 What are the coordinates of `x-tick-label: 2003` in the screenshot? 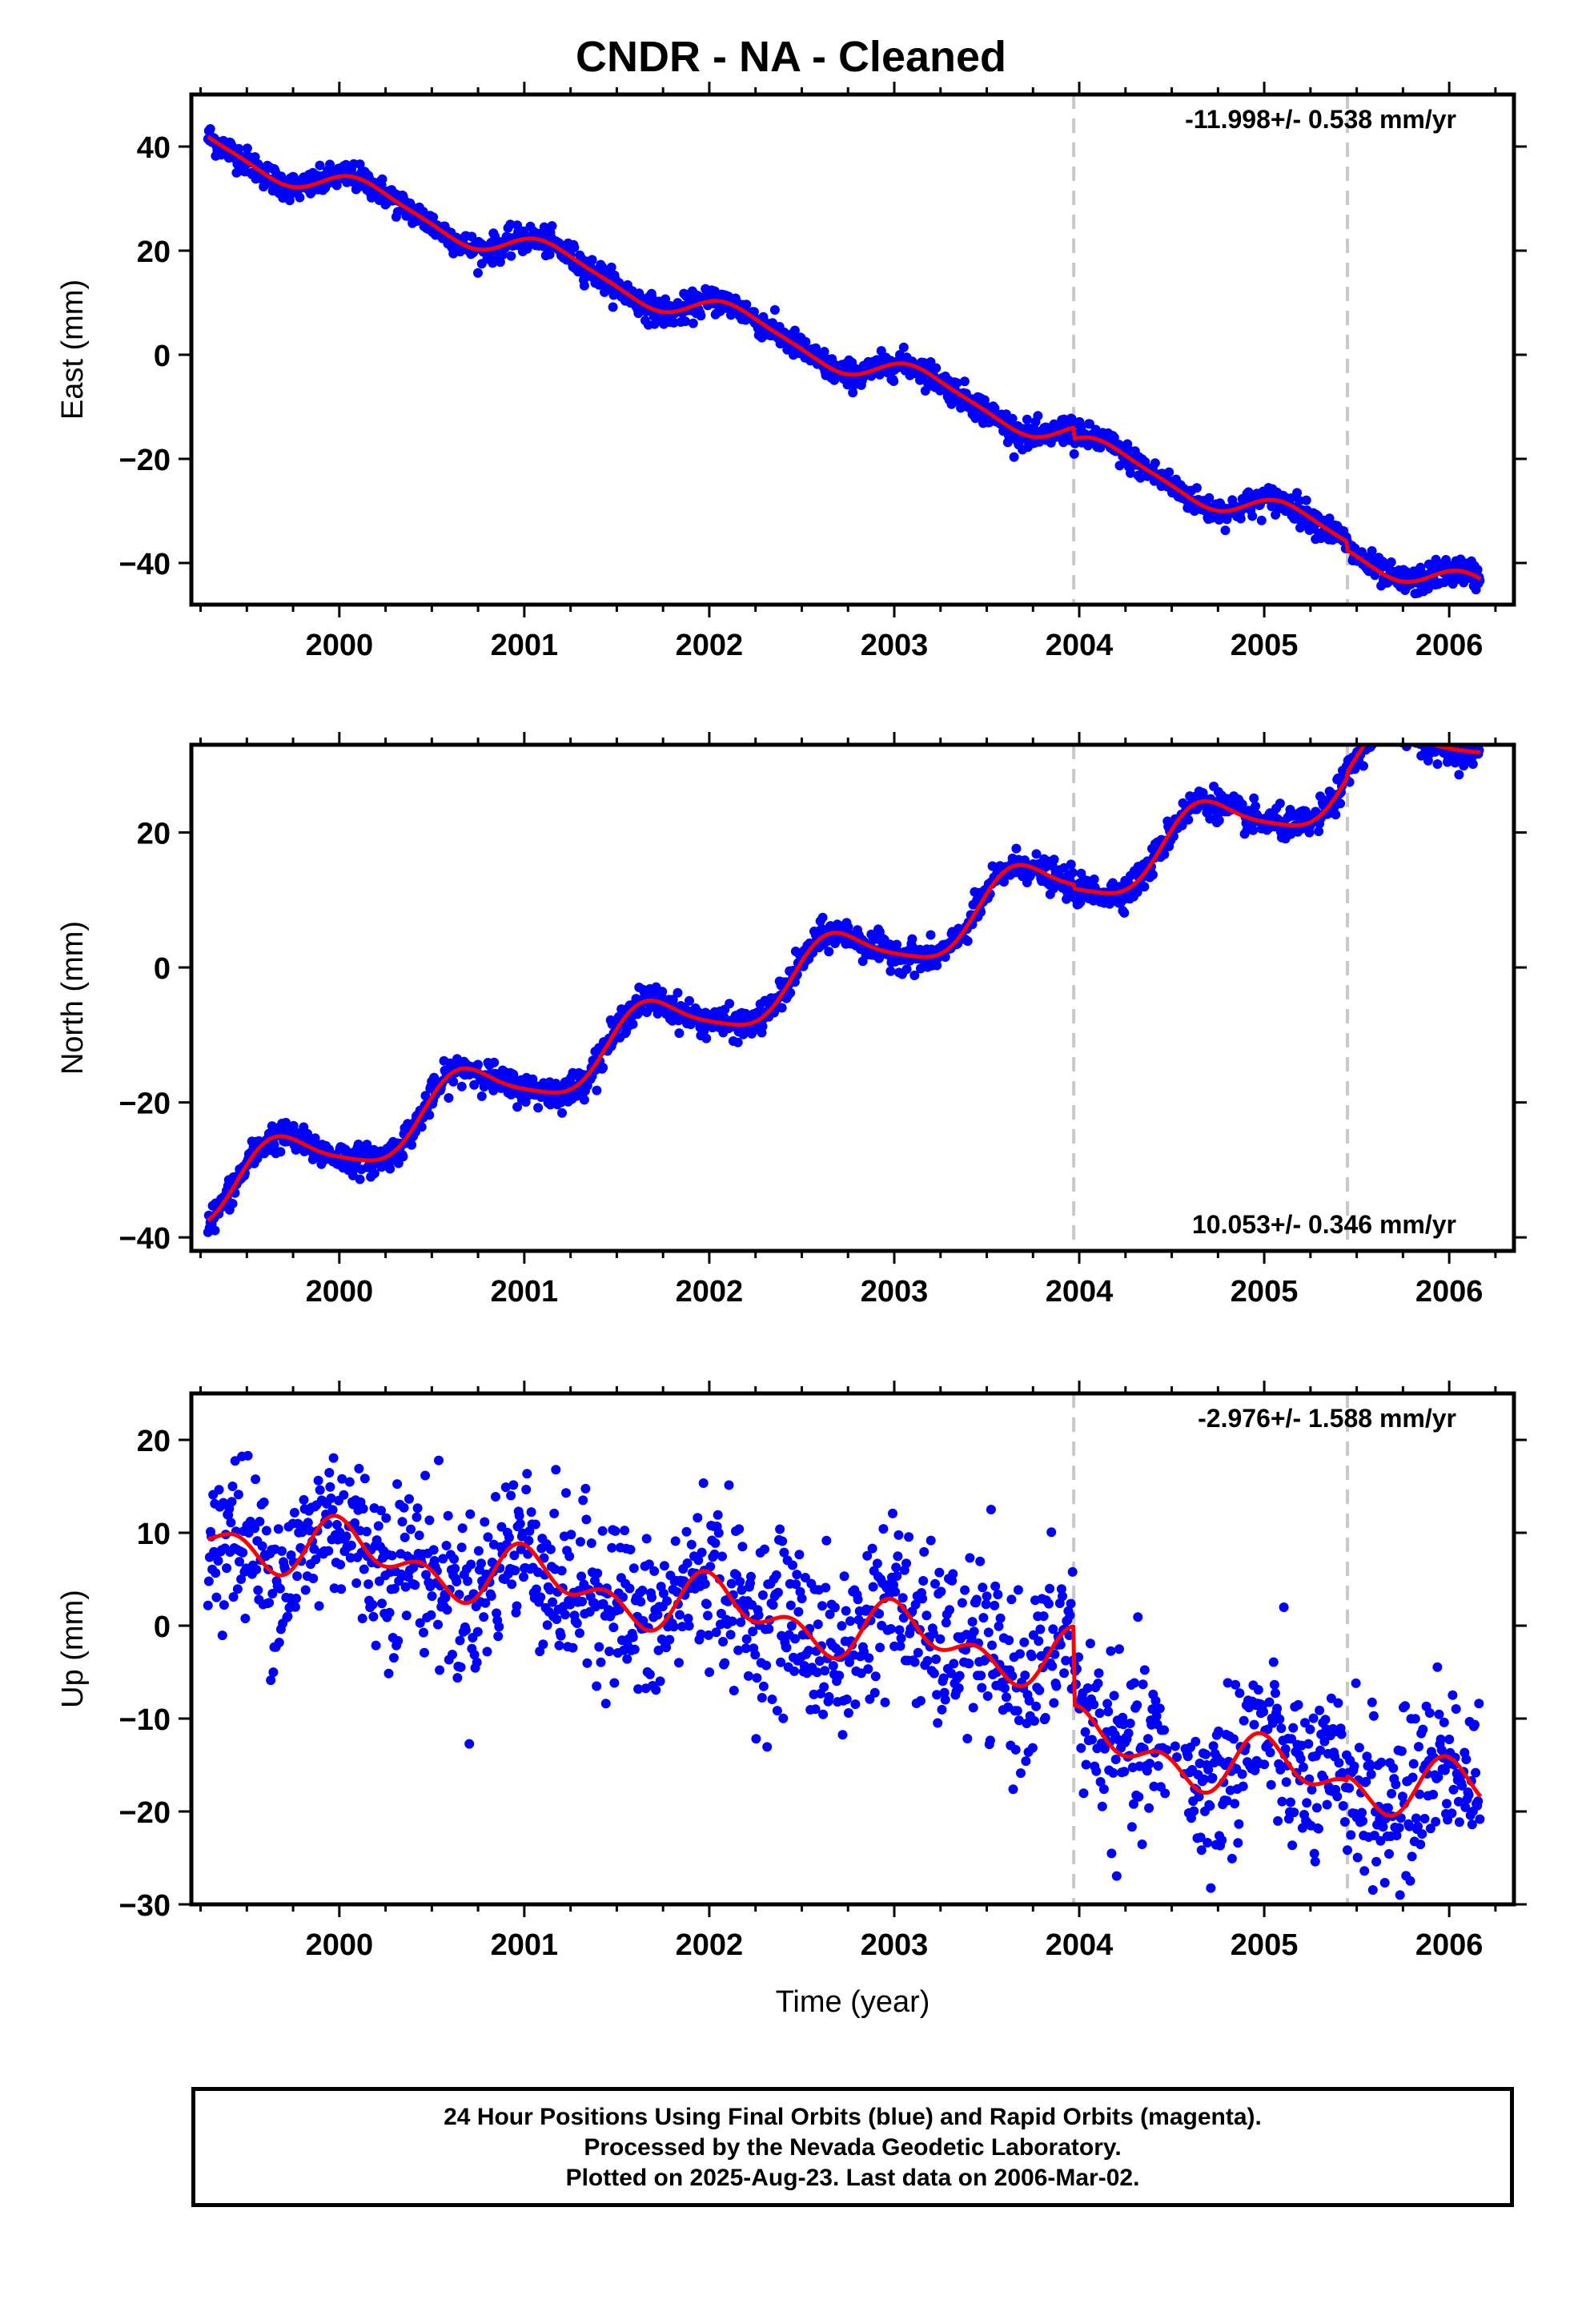 It's located at (895, 1292).